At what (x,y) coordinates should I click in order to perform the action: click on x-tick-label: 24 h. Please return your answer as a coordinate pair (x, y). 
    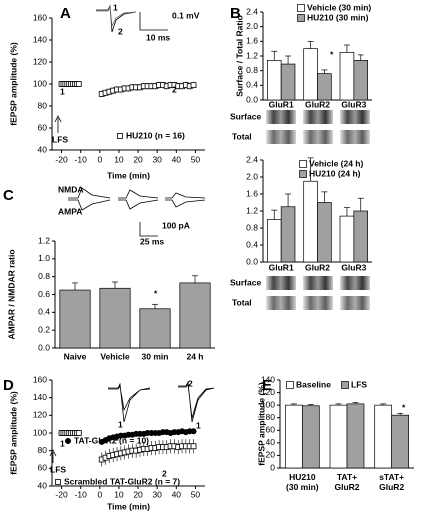
    Looking at the image, I should click on (194, 356).